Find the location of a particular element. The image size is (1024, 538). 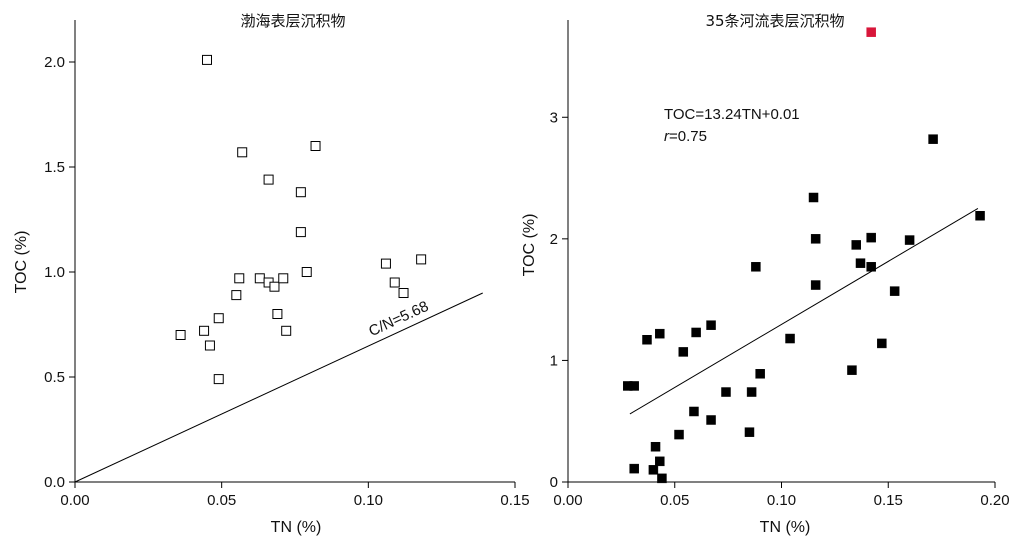

regression-equation: TOC=13.24TN+0.01 is located at coordinates (732, 114).